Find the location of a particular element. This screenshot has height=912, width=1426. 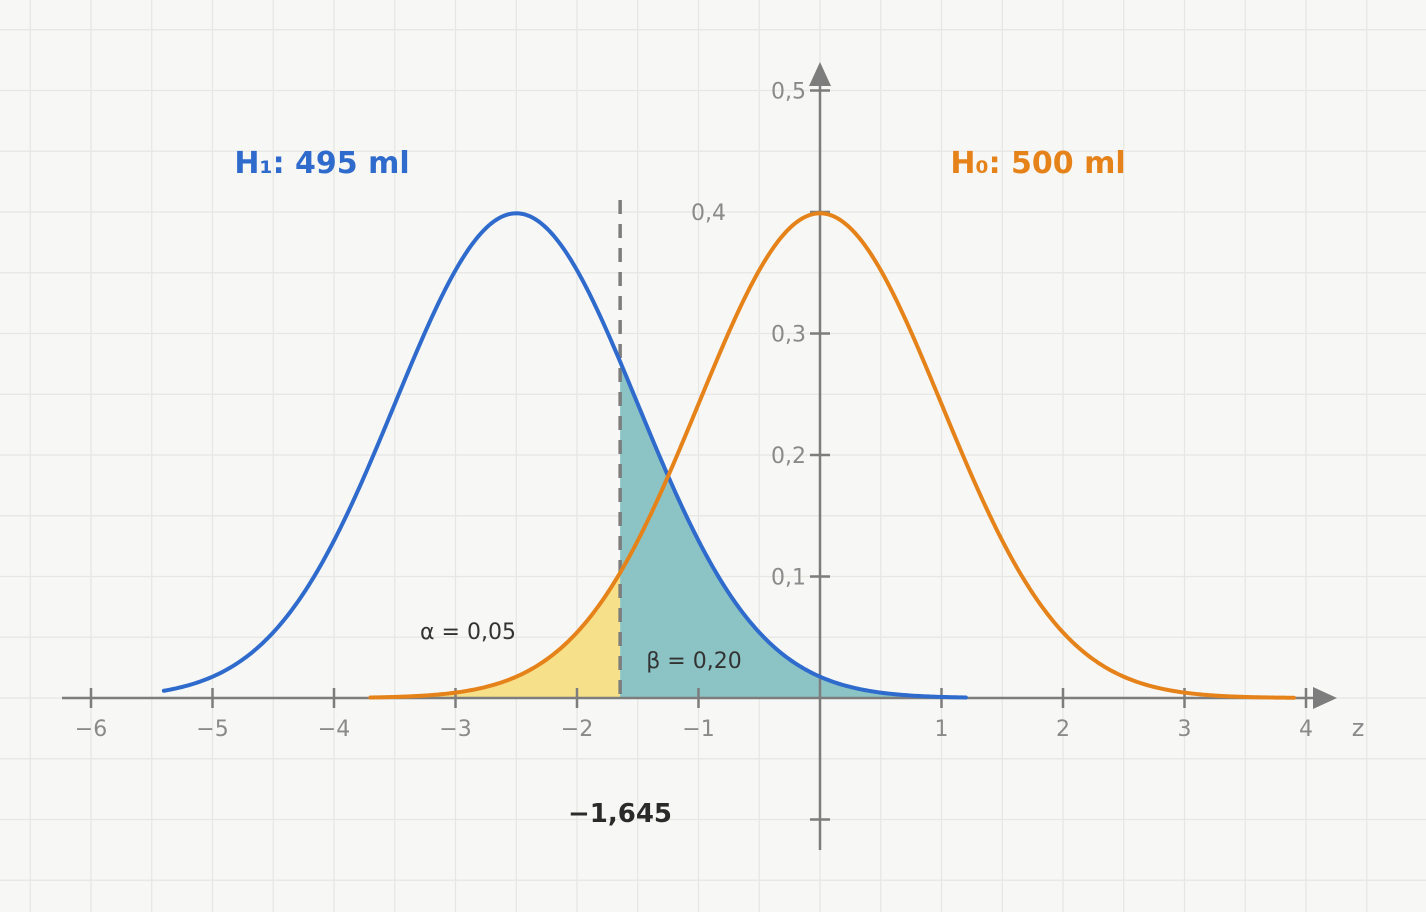

x-tick-label: −2 is located at coordinates (577, 729).